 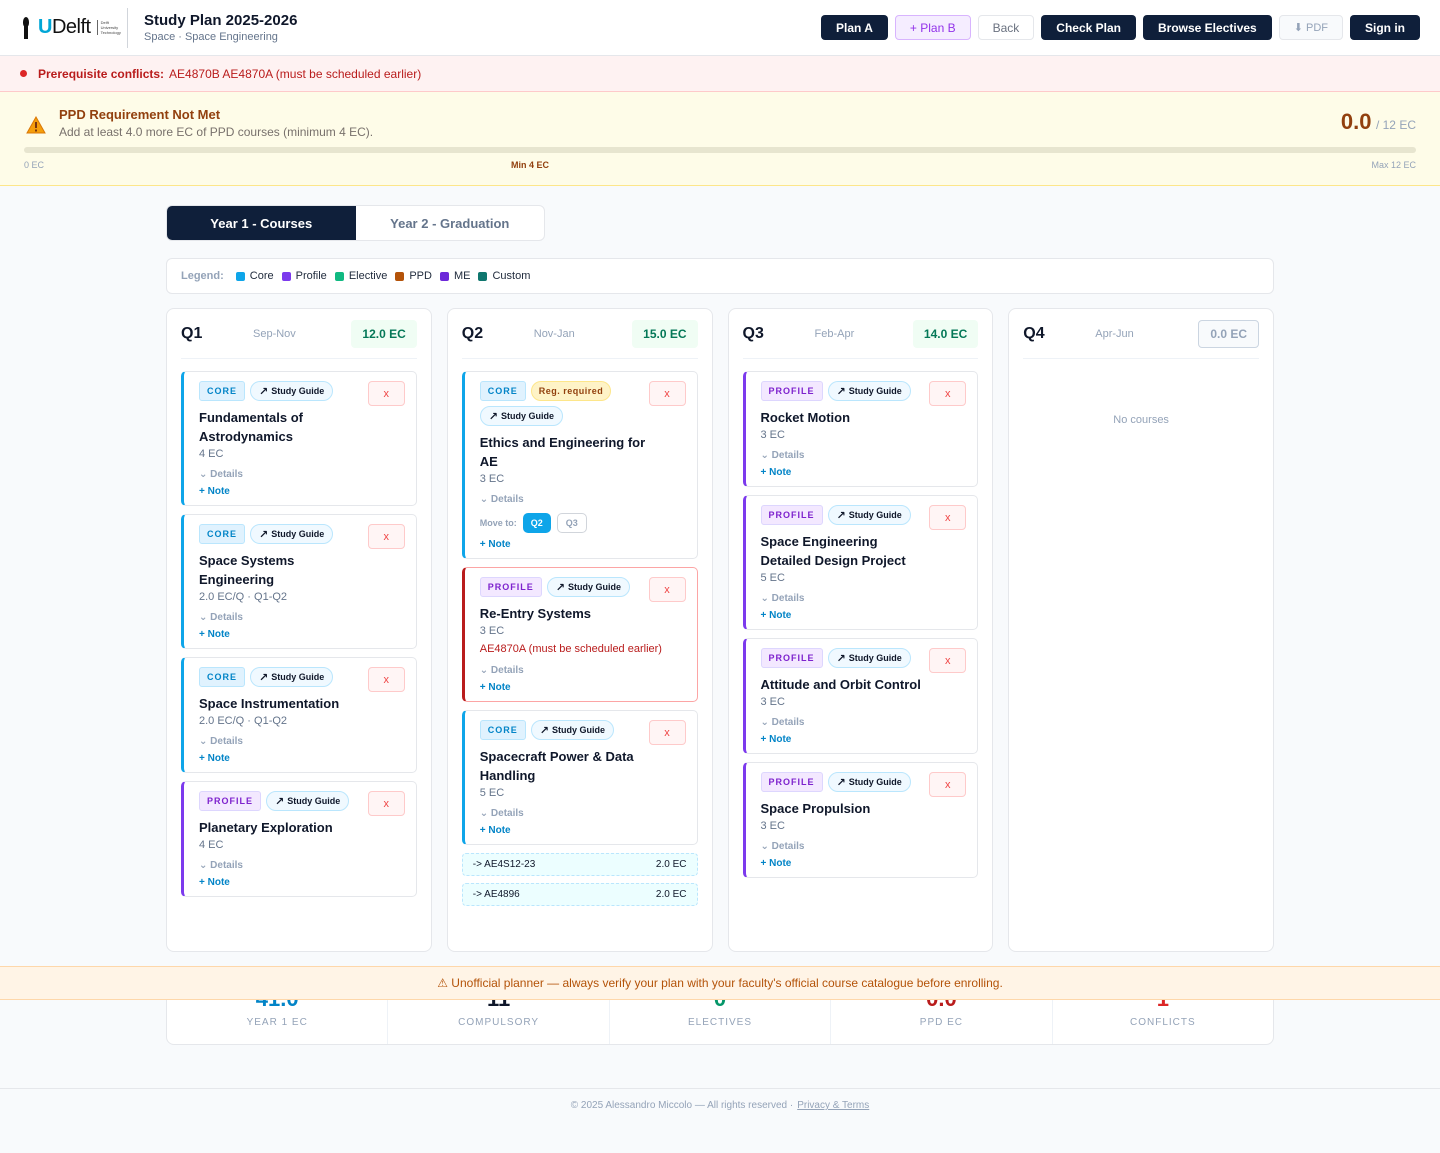 What do you see at coordinates (261, 223) in the screenshot?
I see `tab-year-1: Year 1 - Courses` at bounding box center [261, 223].